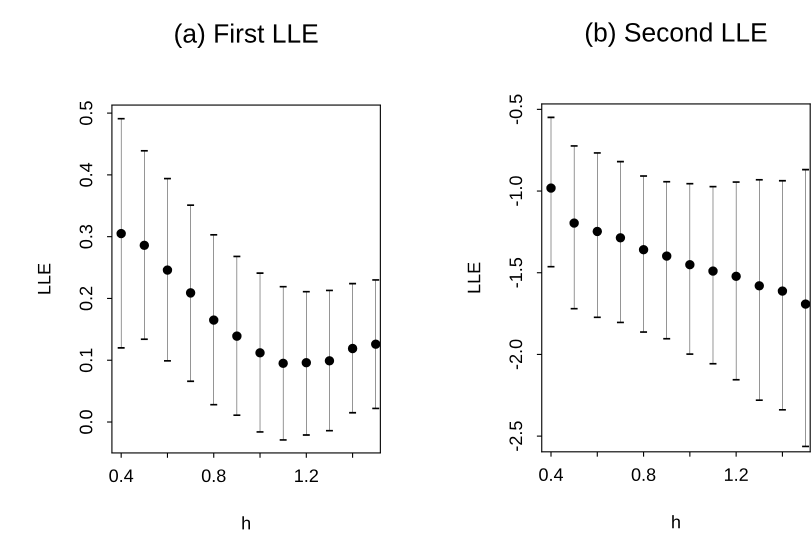 The width and height of the screenshot is (811, 553). What do you see at coordinates (516, 273) in the screenshot?
I see `y-tick-label: -1.5` at bounding box center [516, 273].